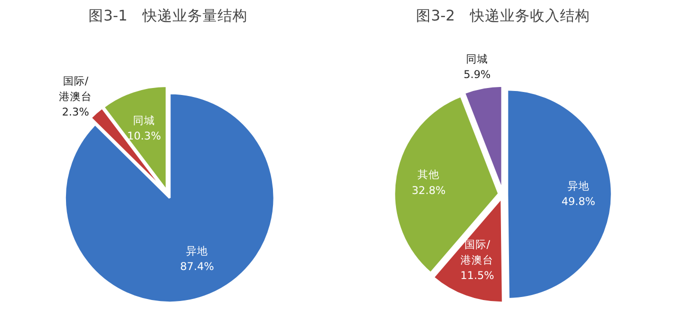 The height and width of the screenshot is (320, 679). Describe the element at coordinates (429, 175) in the screenshot. I see `slice-label: 其他` at that location.